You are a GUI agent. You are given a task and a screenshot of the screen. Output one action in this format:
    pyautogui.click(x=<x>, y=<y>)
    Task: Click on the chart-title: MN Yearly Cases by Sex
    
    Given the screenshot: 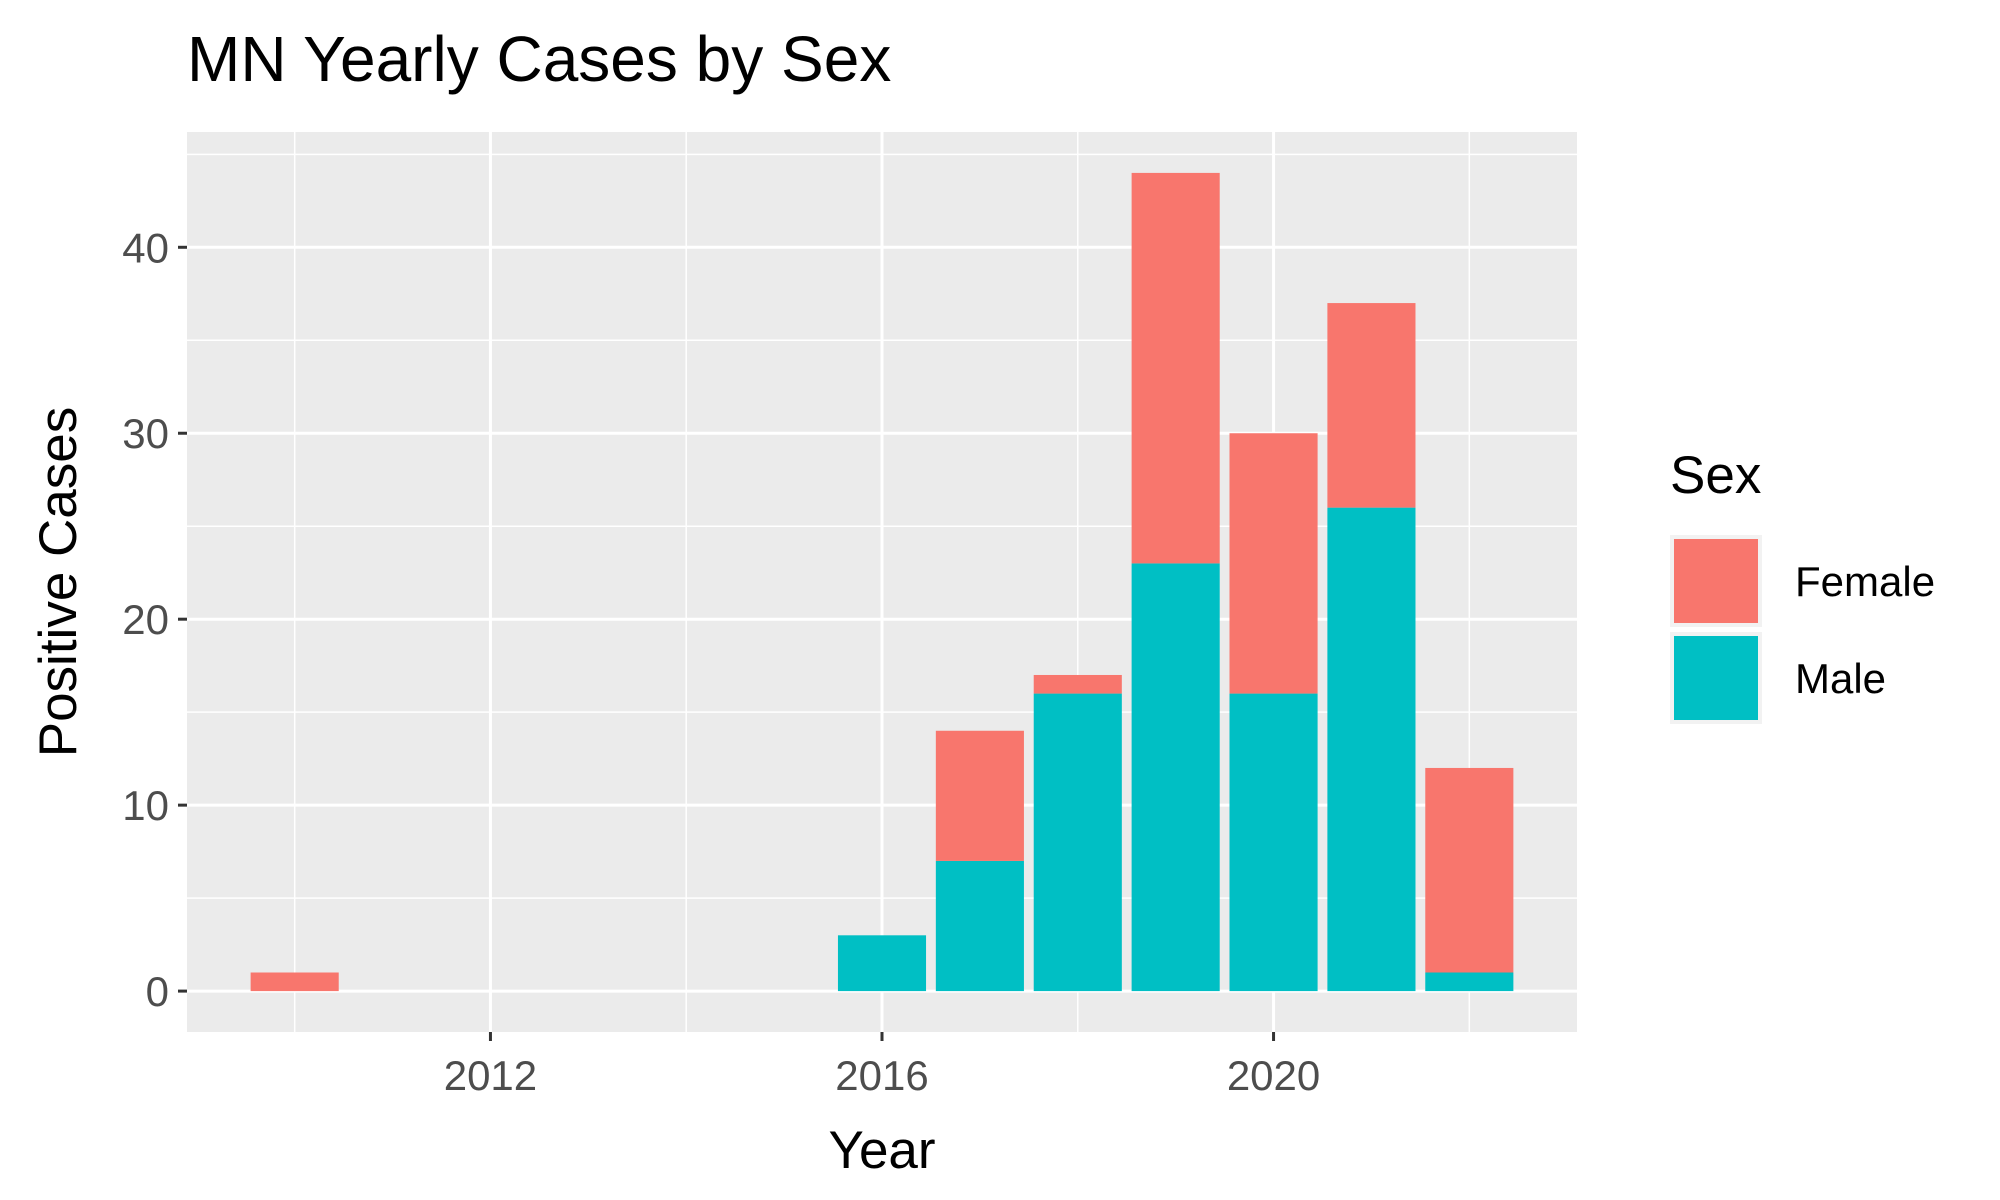 What is the action you would take?
    pyautogui.click(x=539, y=59)
    